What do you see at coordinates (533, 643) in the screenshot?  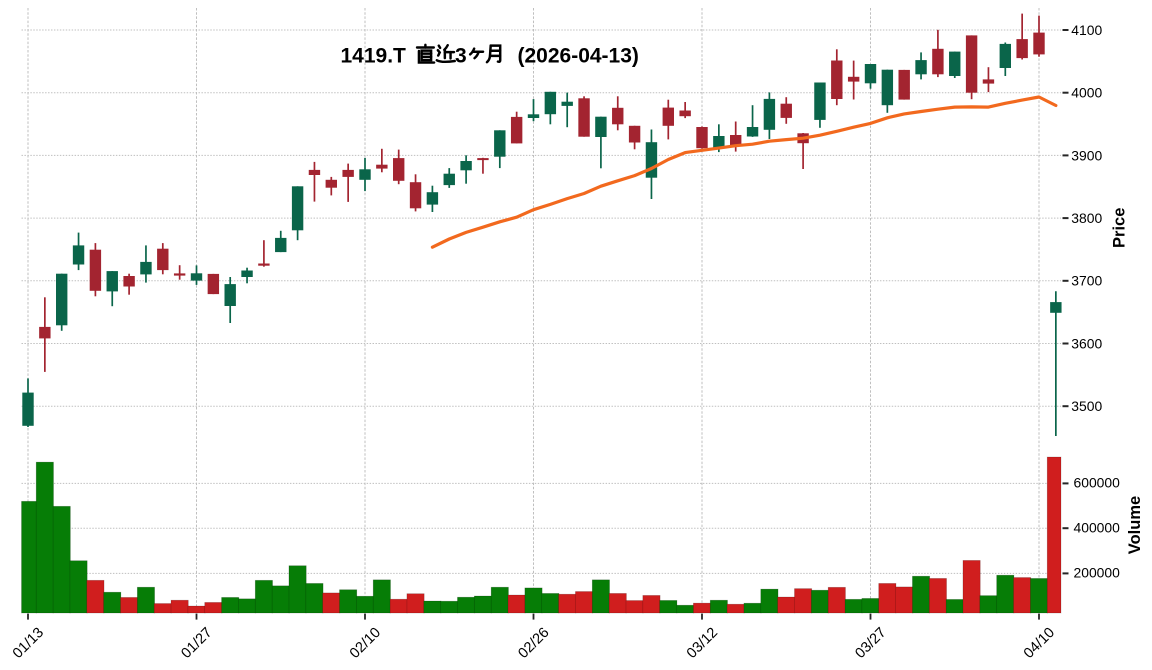 I see `svg-text: 02/26` at bounding box center [533, 643].